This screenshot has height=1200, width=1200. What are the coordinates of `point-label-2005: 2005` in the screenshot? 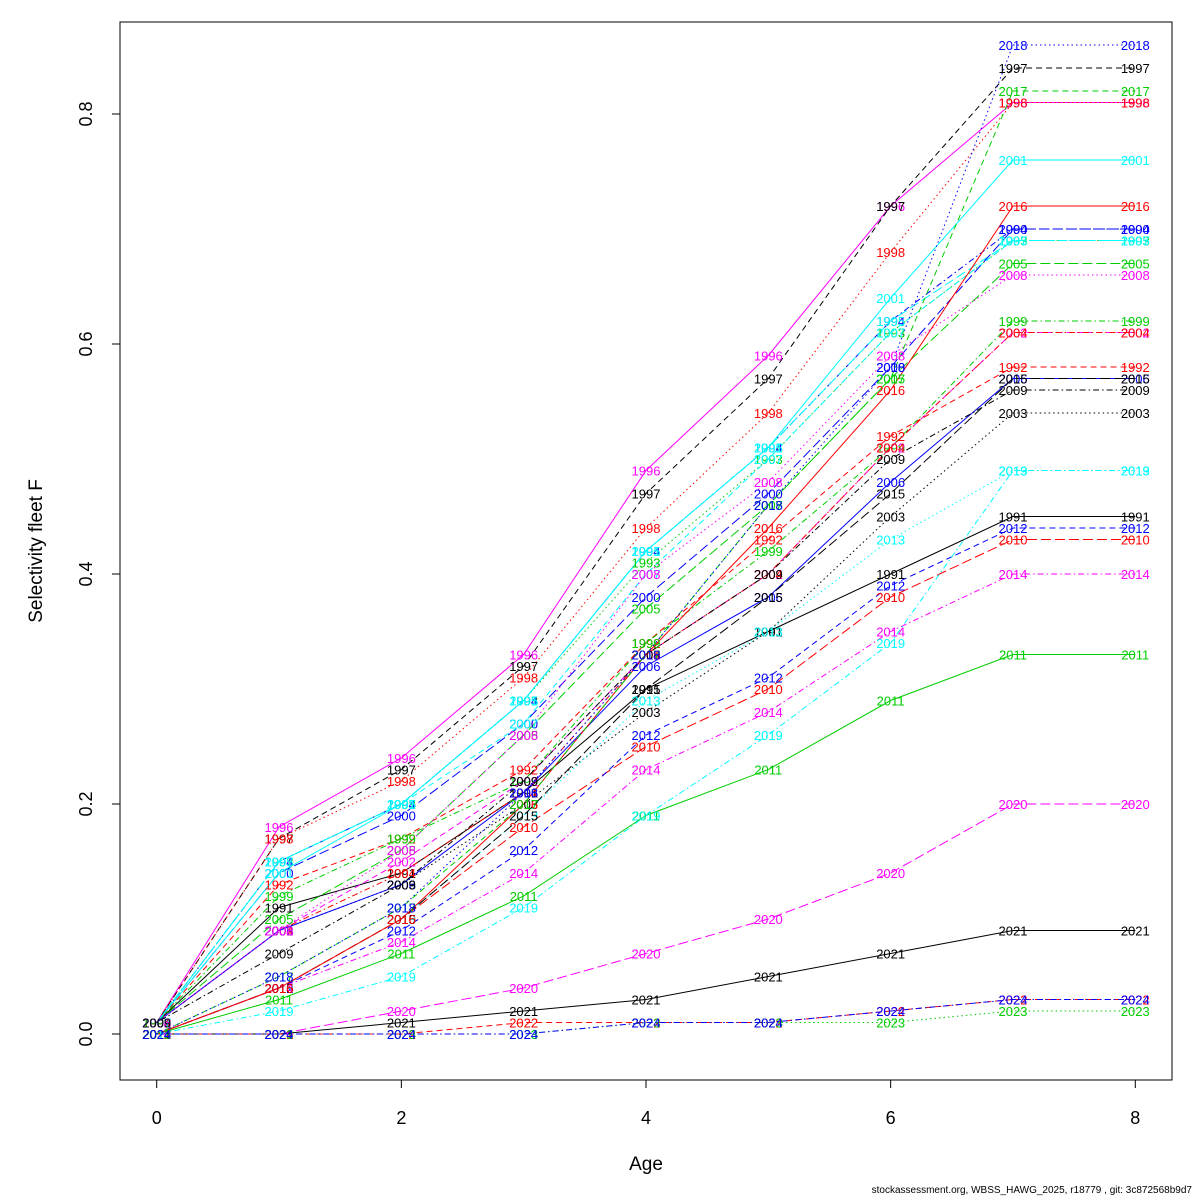 It's located at (523, 735).